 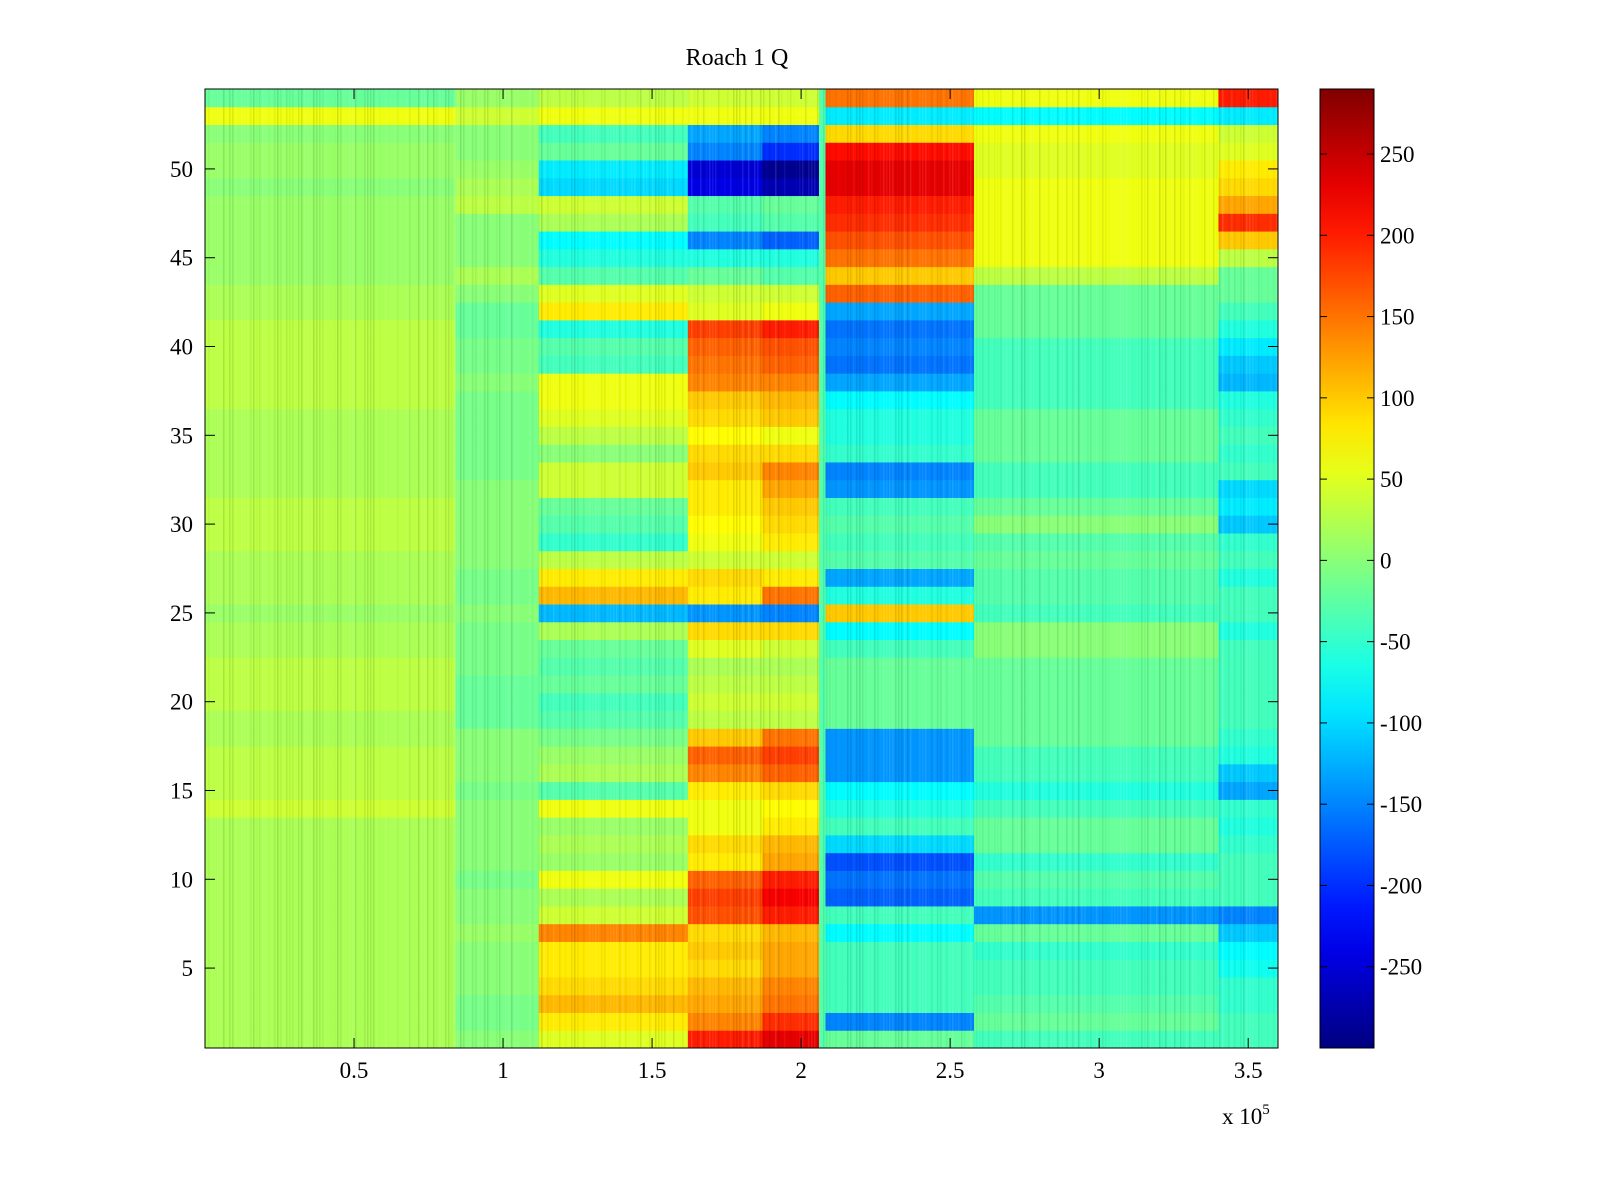 What do you see at coordinates (737, 58) in the screenshot?
I see `chart-title: Roach 1 Q` at bounding box center [737, 58].